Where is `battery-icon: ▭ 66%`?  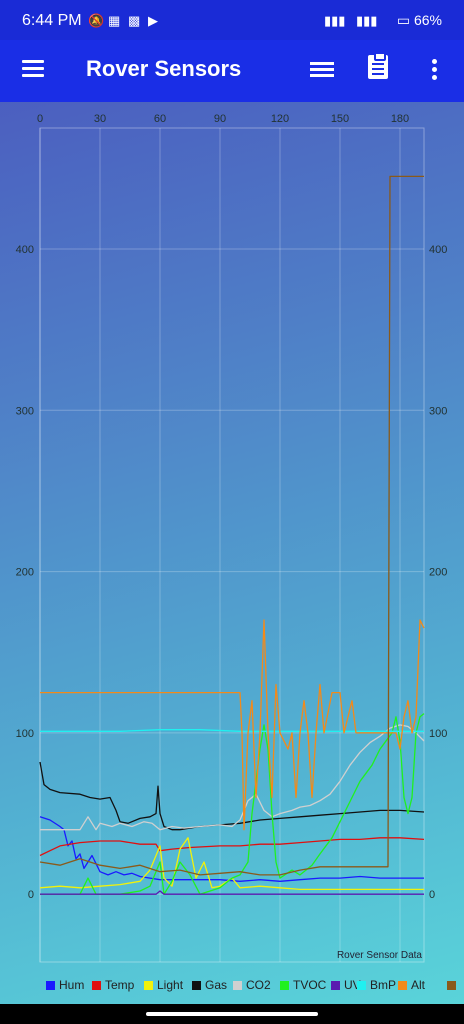
battery-icon: ▭ 66% is located at coordinates (419, 20).